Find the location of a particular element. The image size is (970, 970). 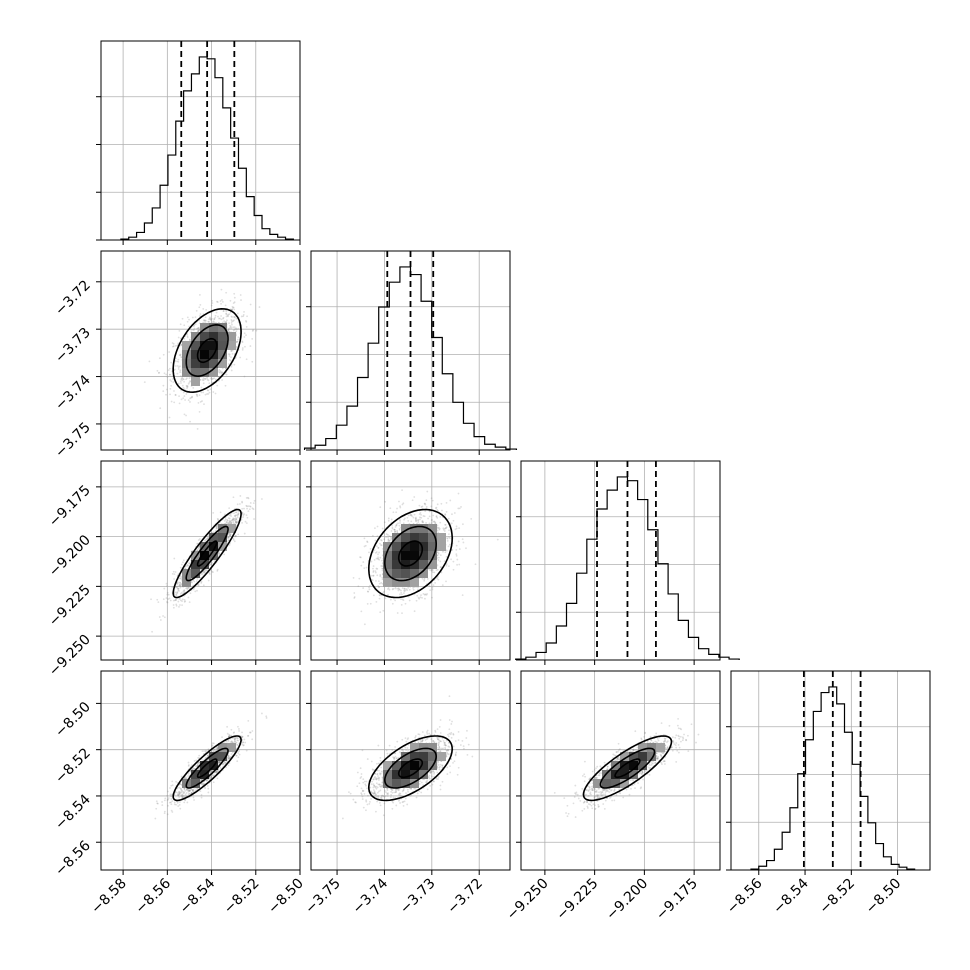

panel-content is located at coordinates (200, 770).